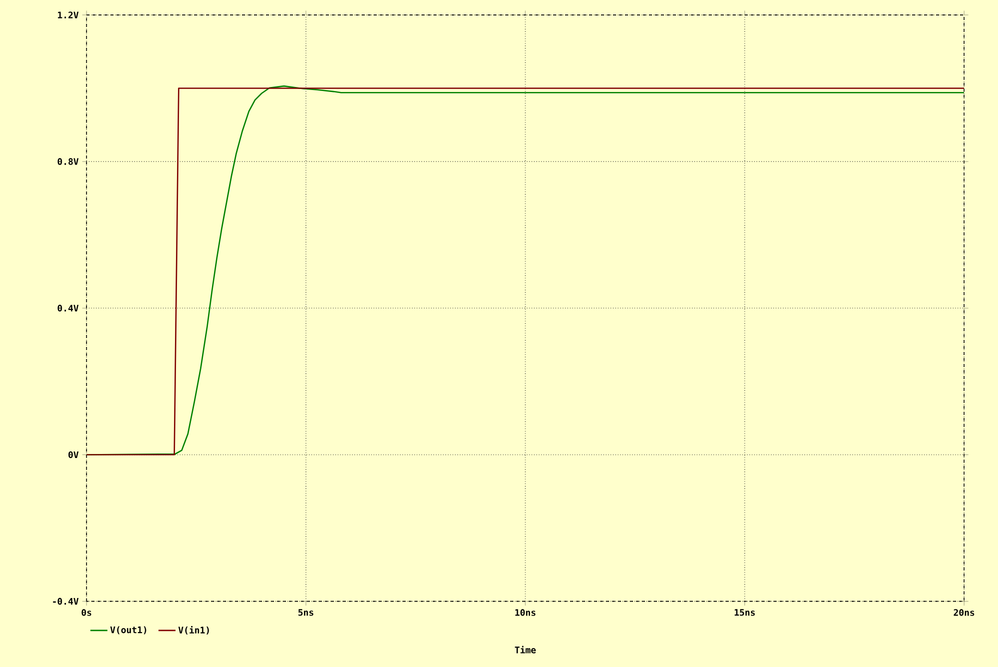 This screenshot has height=667, width=998. What do you see at coordinates (128, 630) in the screenshot?
I see `legend-label: V(out1)` at bounding box center [128, 630].